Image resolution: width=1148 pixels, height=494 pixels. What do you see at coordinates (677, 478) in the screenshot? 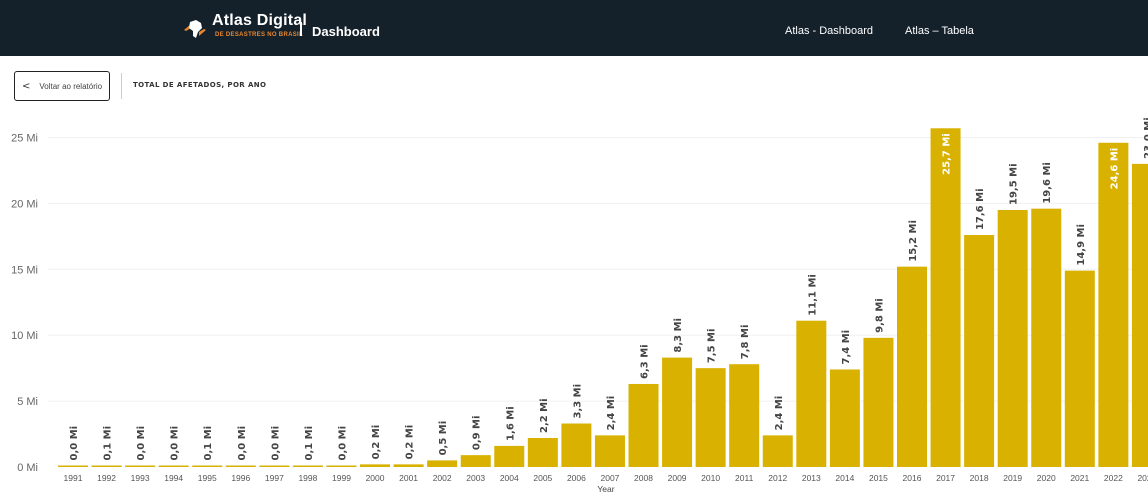
I see `x-tick-label: 2009` at bounding box center [677, 478].